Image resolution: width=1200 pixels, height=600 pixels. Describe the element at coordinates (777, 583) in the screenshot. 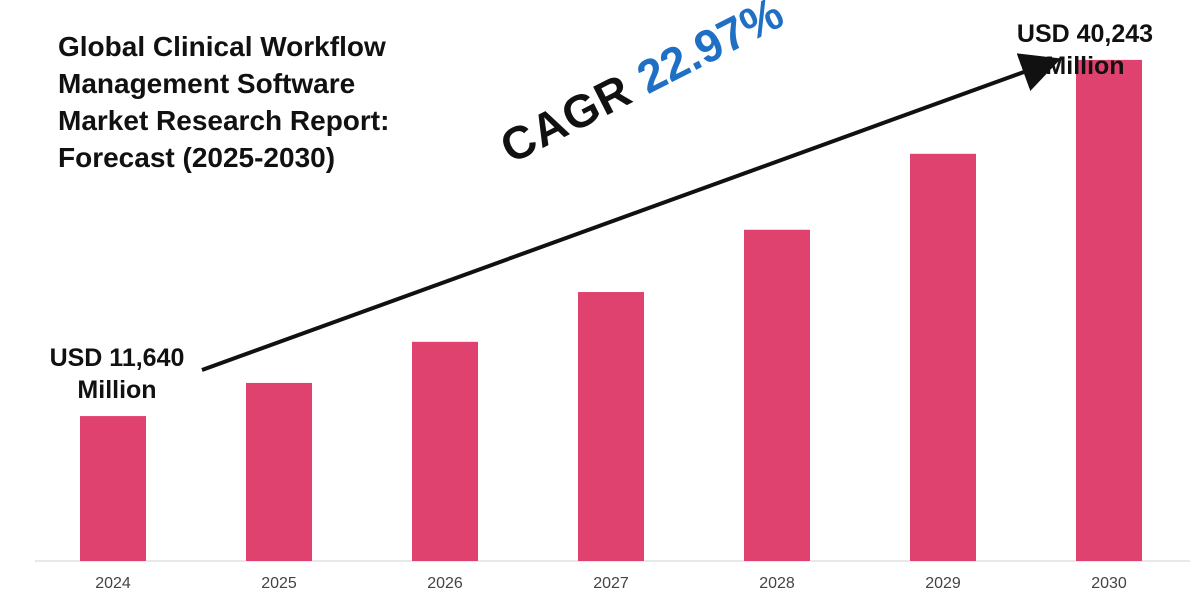

I see `x-tick-label-2028: 2028` at that location.